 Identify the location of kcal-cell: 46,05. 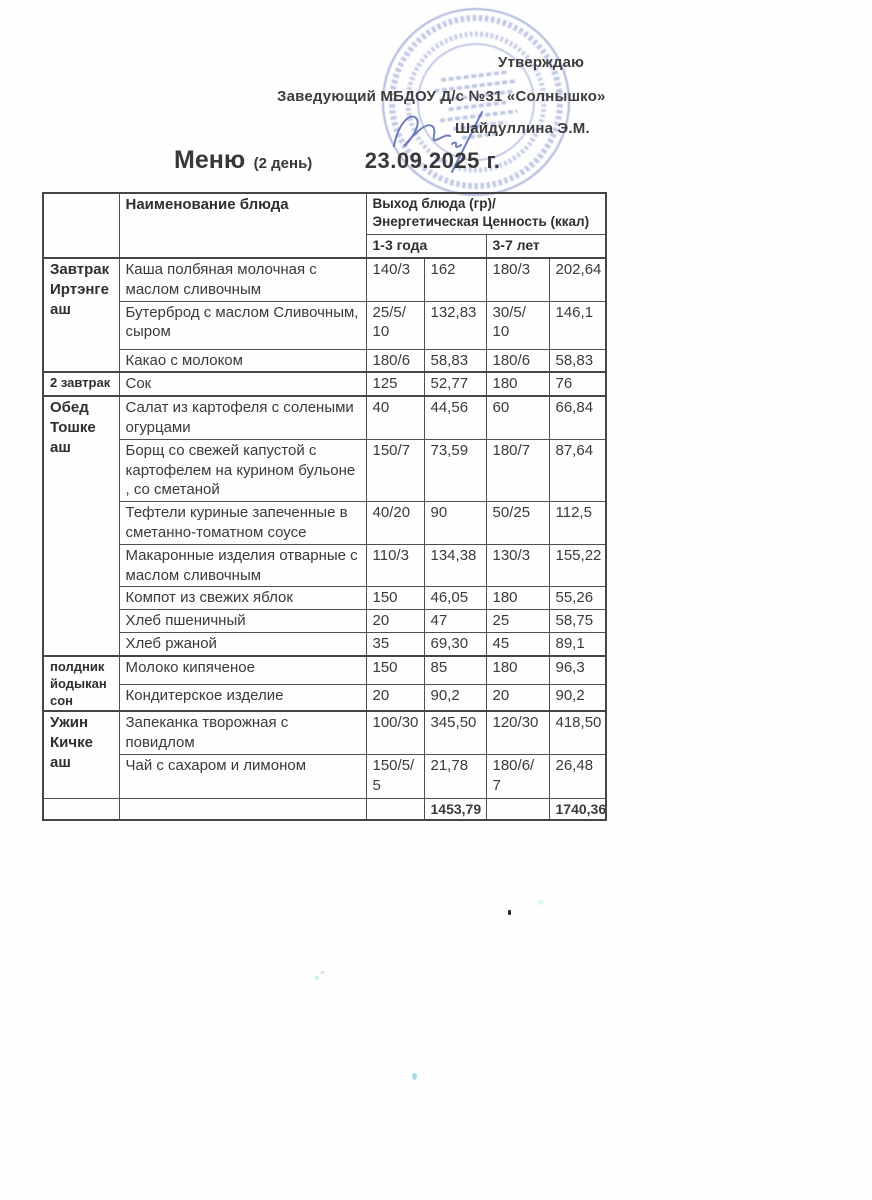
(455, 598).